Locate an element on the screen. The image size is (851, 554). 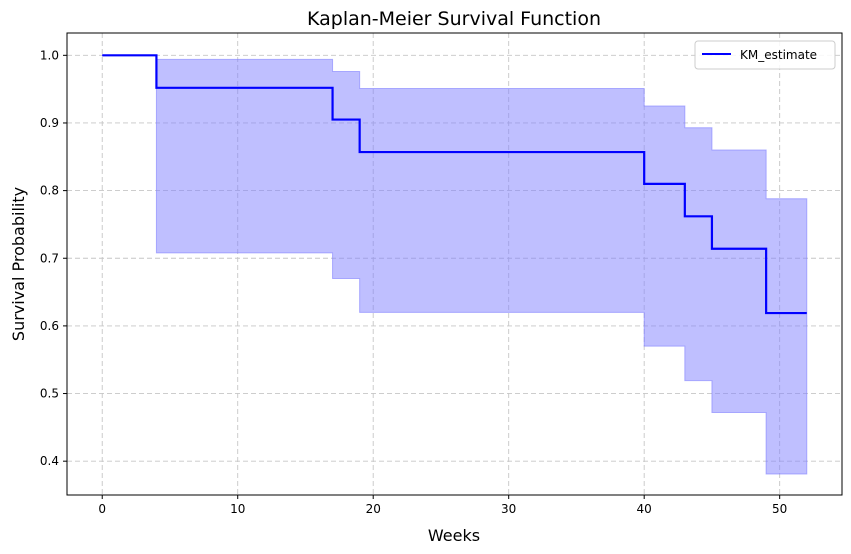
chart-title: Kaplan-Meier Survival Function is located at coordinates (454, 19).